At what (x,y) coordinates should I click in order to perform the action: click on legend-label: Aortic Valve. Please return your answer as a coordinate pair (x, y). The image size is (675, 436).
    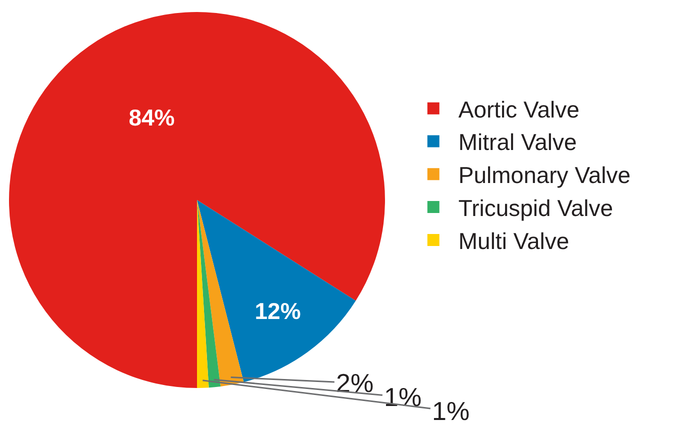
    Looking at the image, I should click on (519, 109).